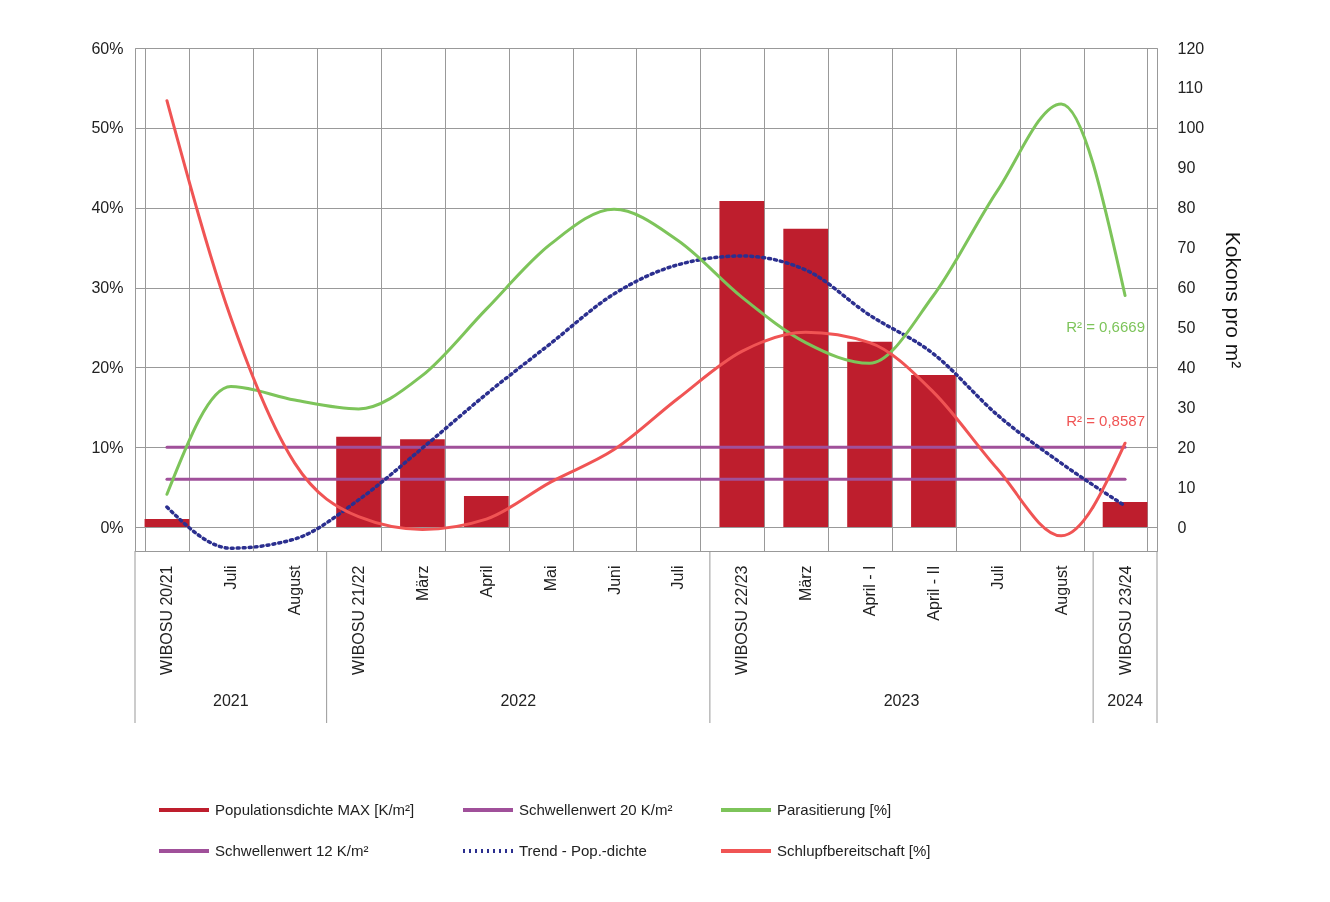  What do you see at coordinates (107, 288) in the screenshot?
I see `y-tick-label: 30%` at bounding box center [107, 288].